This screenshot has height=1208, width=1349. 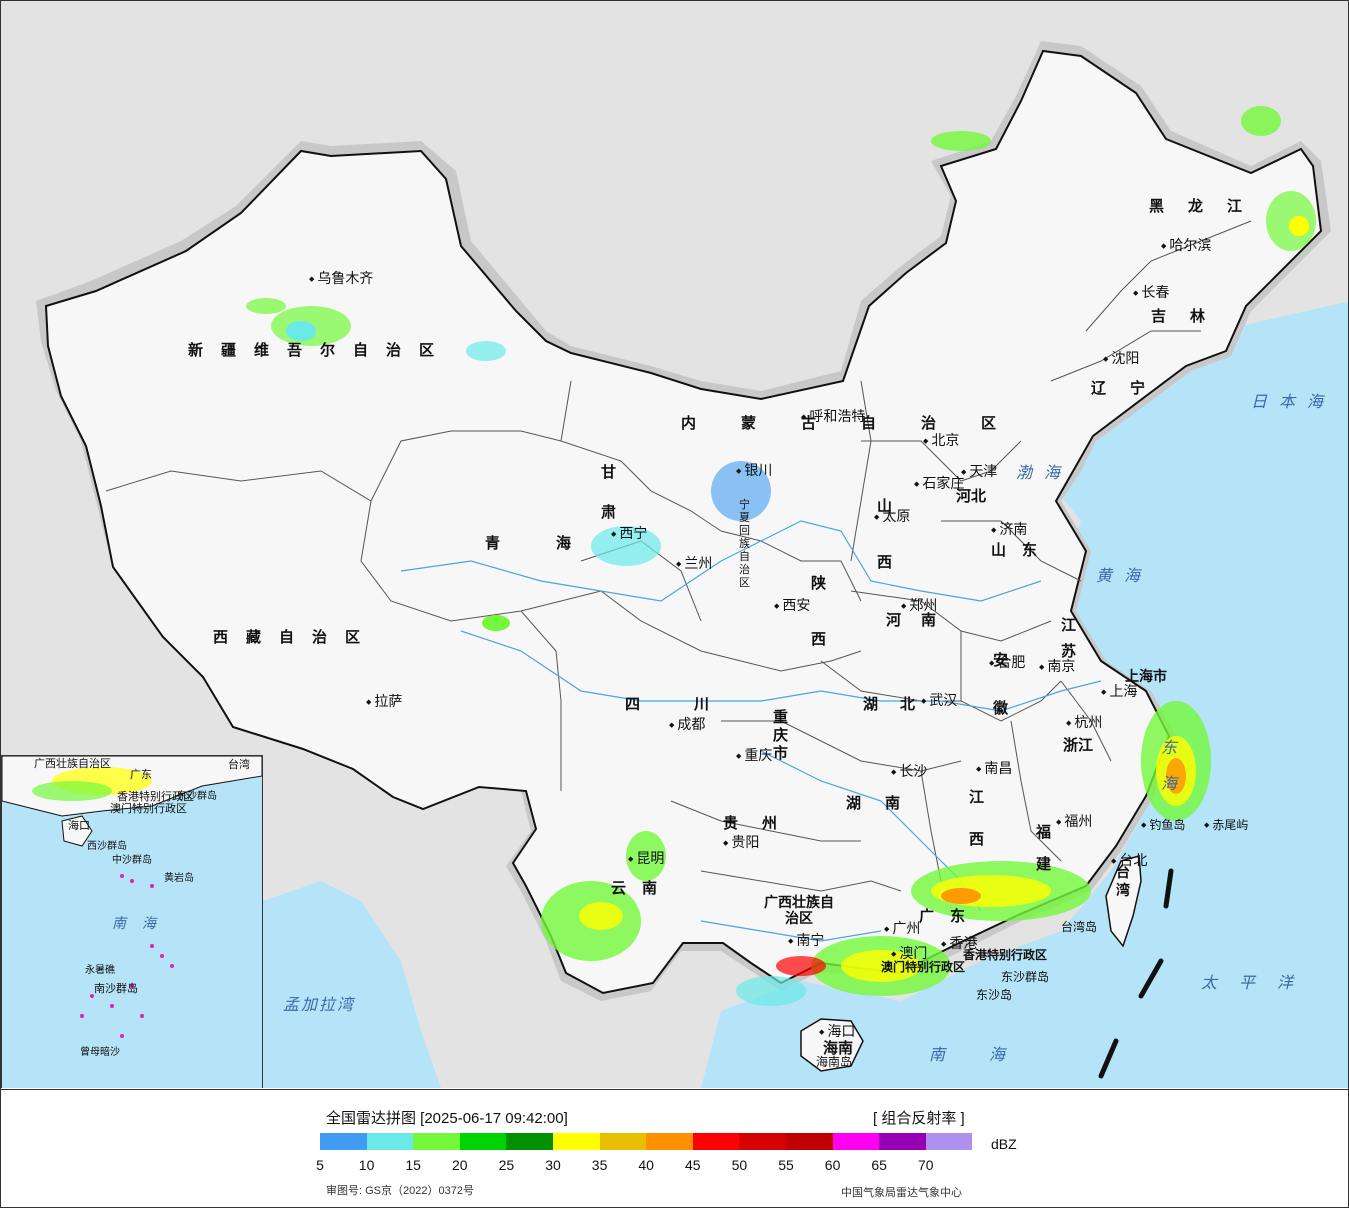 I want to click on city-hangzhou: 杭州, so click(x=1084, y=722).